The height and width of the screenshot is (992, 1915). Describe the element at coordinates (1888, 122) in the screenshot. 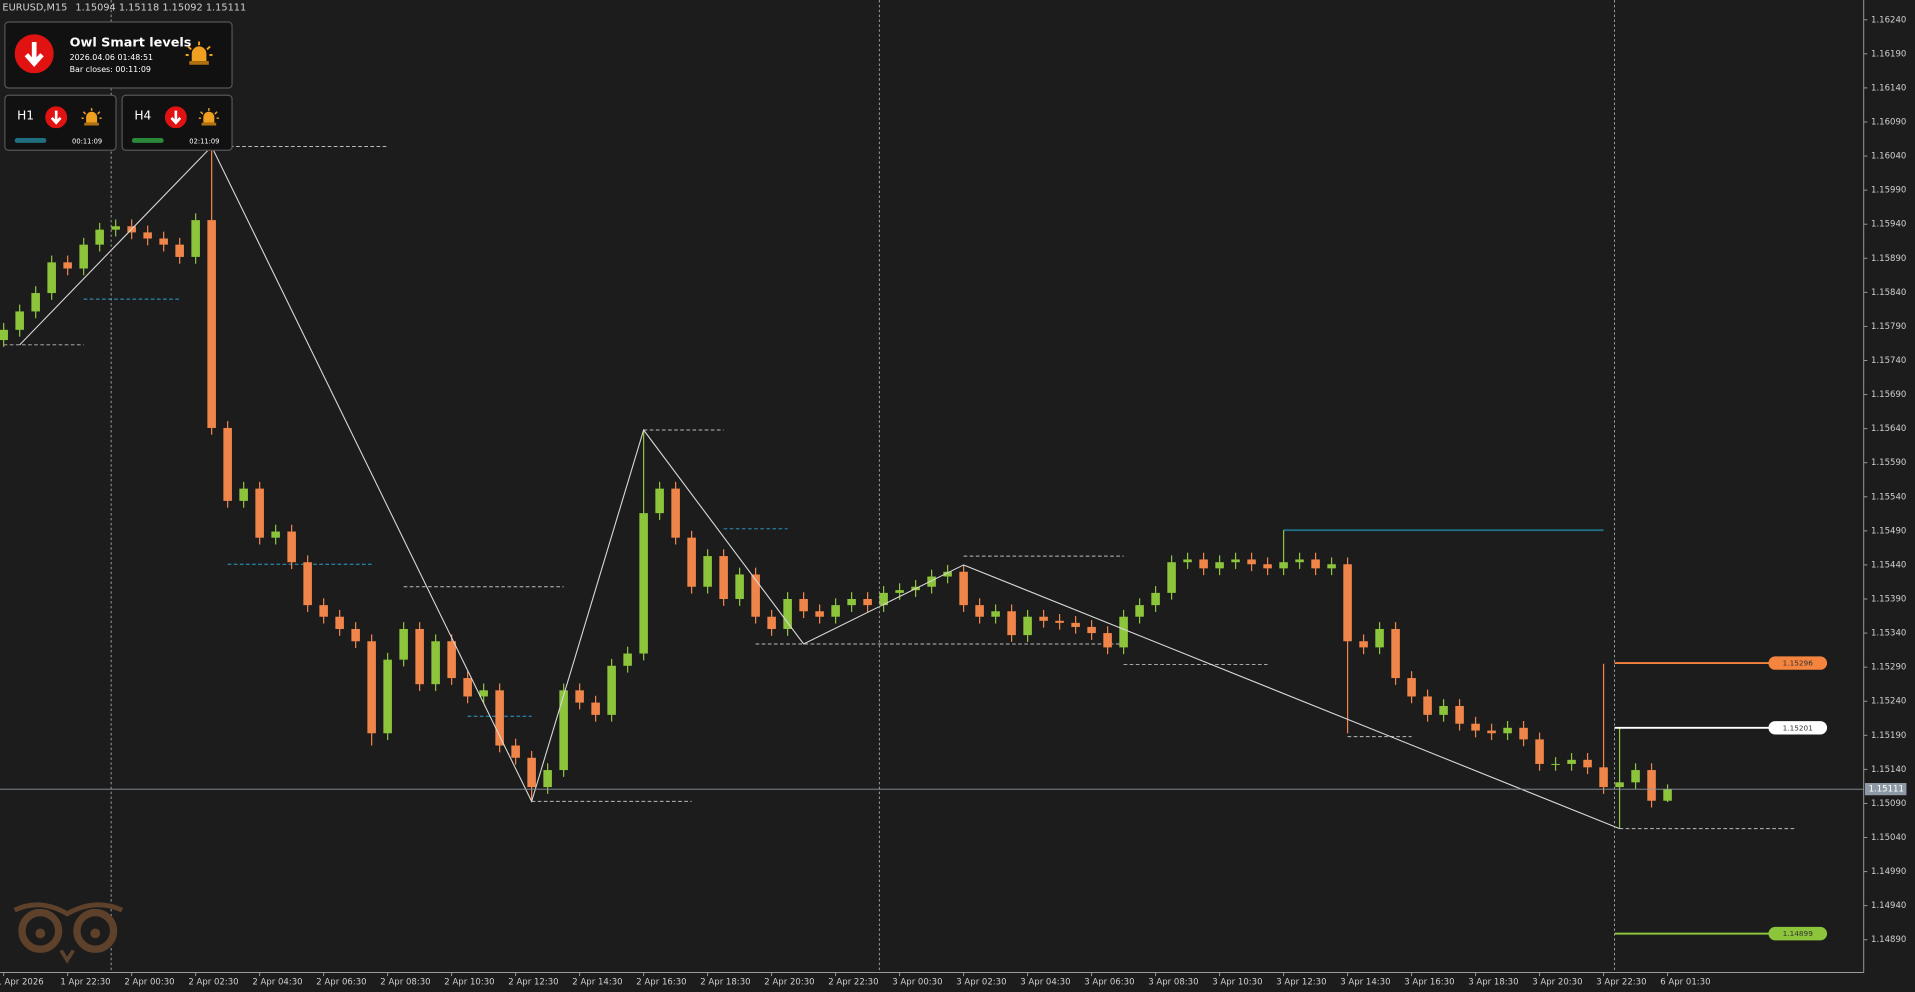

I see `y-tick-label: 1.16090` at that location.